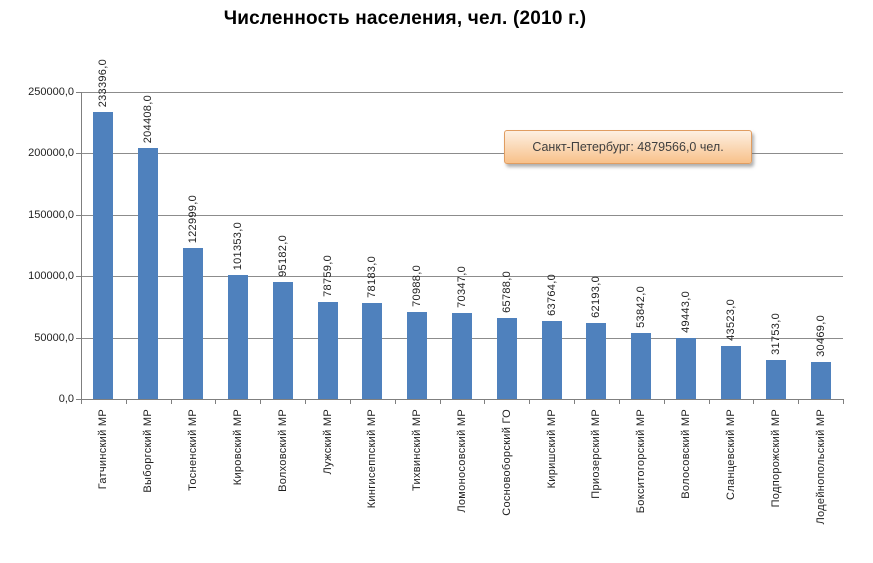 The height and width of the screenshot is (563, 873). Describe the element at coordinates (776, 334) in the screenshot. I see `bar-value-label: 31753,0` at that location.